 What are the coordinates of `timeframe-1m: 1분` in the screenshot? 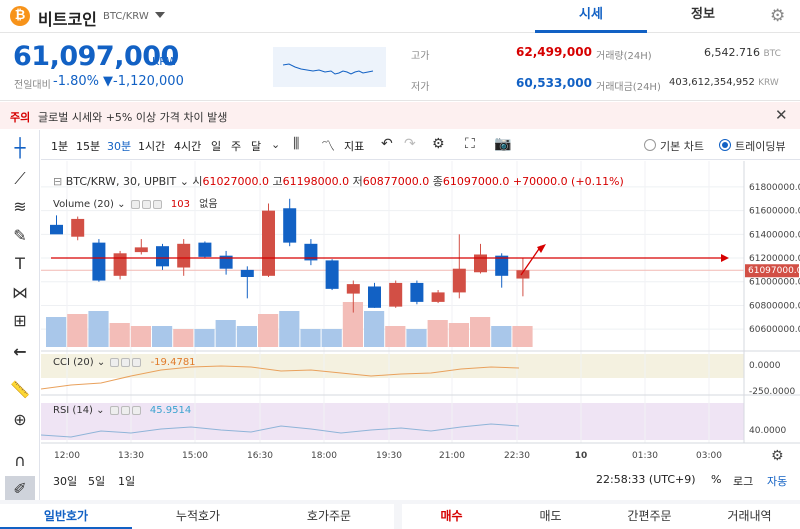 It's located at (60, 146).